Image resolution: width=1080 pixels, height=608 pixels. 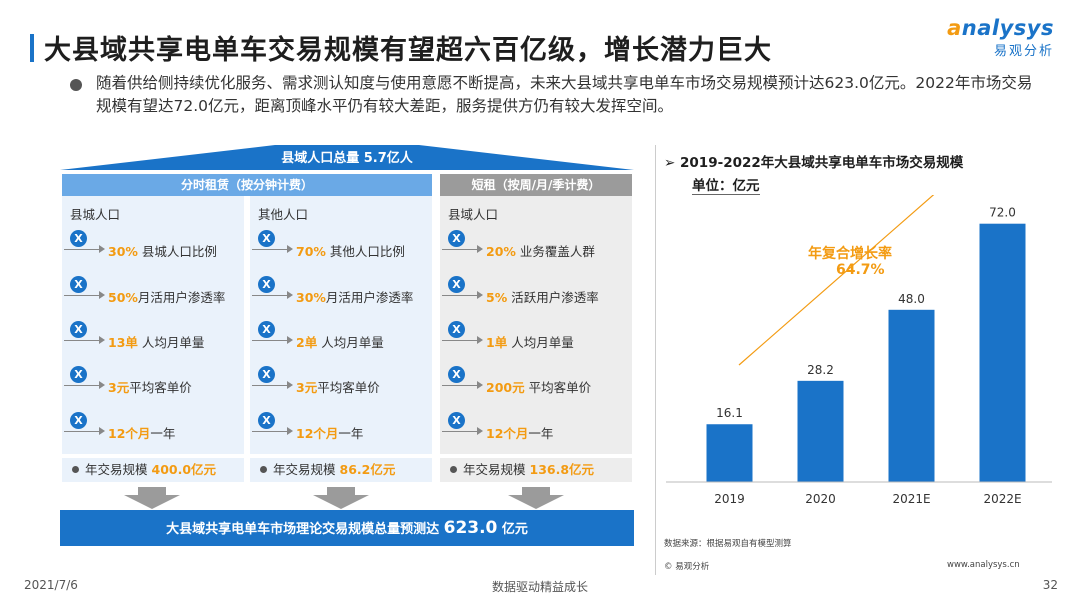 I want to click on value-label: 16.1, so click(x=729, y=413).